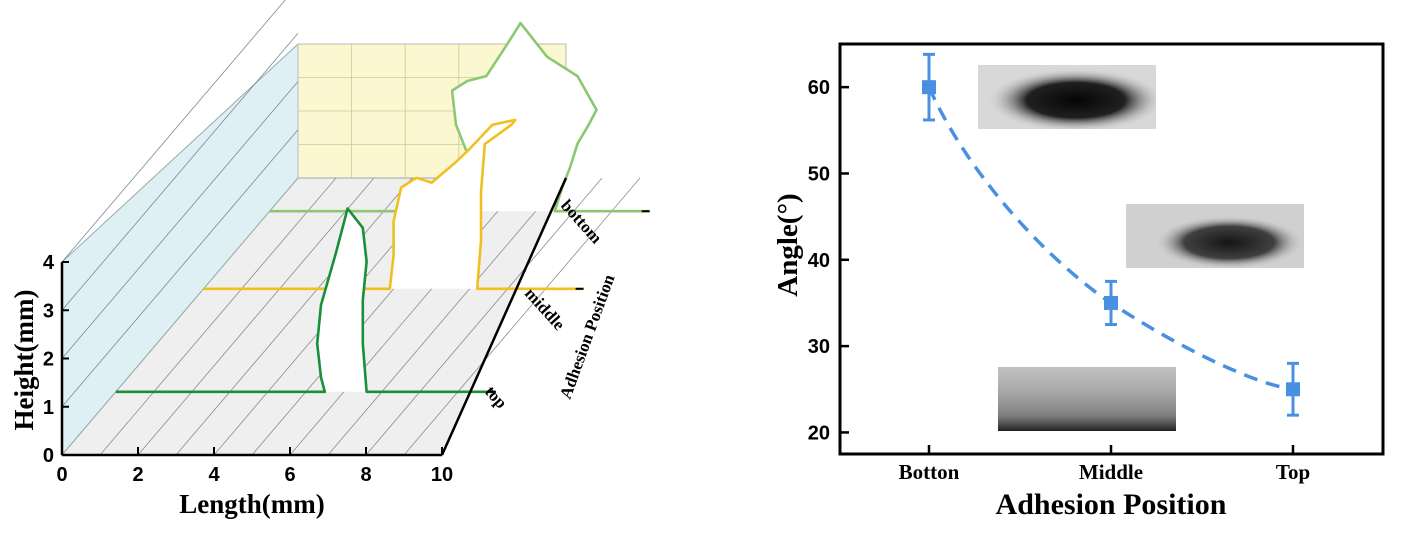 This screenshot has width=1419, height=534. What do you see at coordinates (1087, 399) in the screenshot?
I see `photo-top` at bounding box center [1087, 399].